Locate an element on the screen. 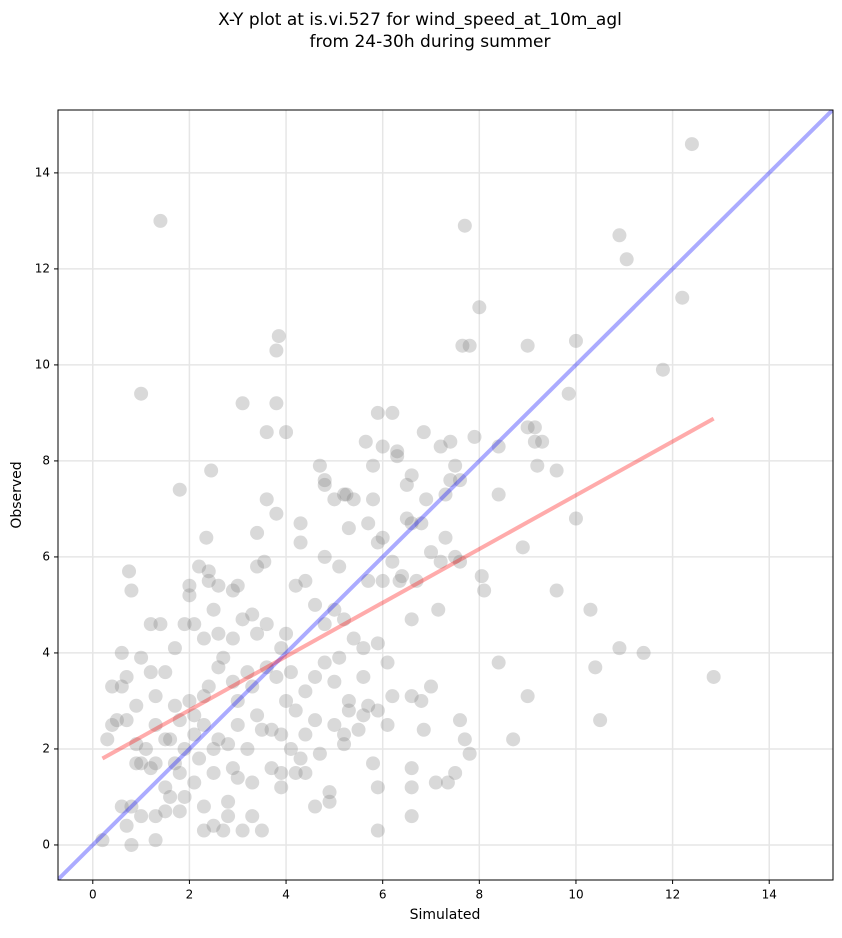 The height and width of the screenshot is (938, 842). y-axis-label: Observed is located at coordinates (17, 494).